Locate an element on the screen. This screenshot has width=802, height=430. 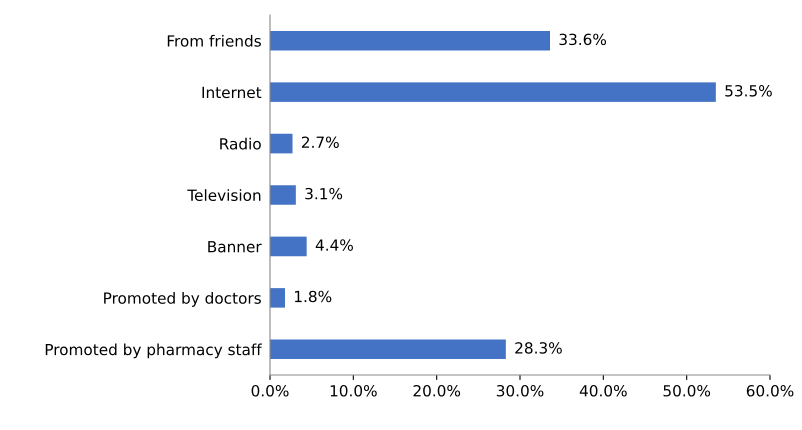
x-tick-label: 10.0% is located at coordinates (353, 390).